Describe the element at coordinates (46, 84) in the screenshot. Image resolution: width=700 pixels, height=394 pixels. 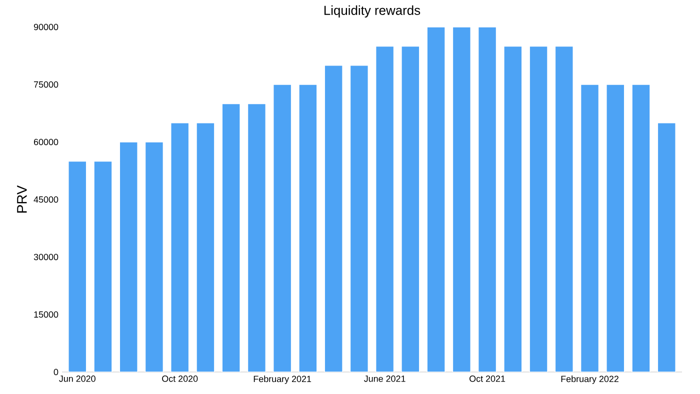
I see `y-tick-label: 75000` at that location.